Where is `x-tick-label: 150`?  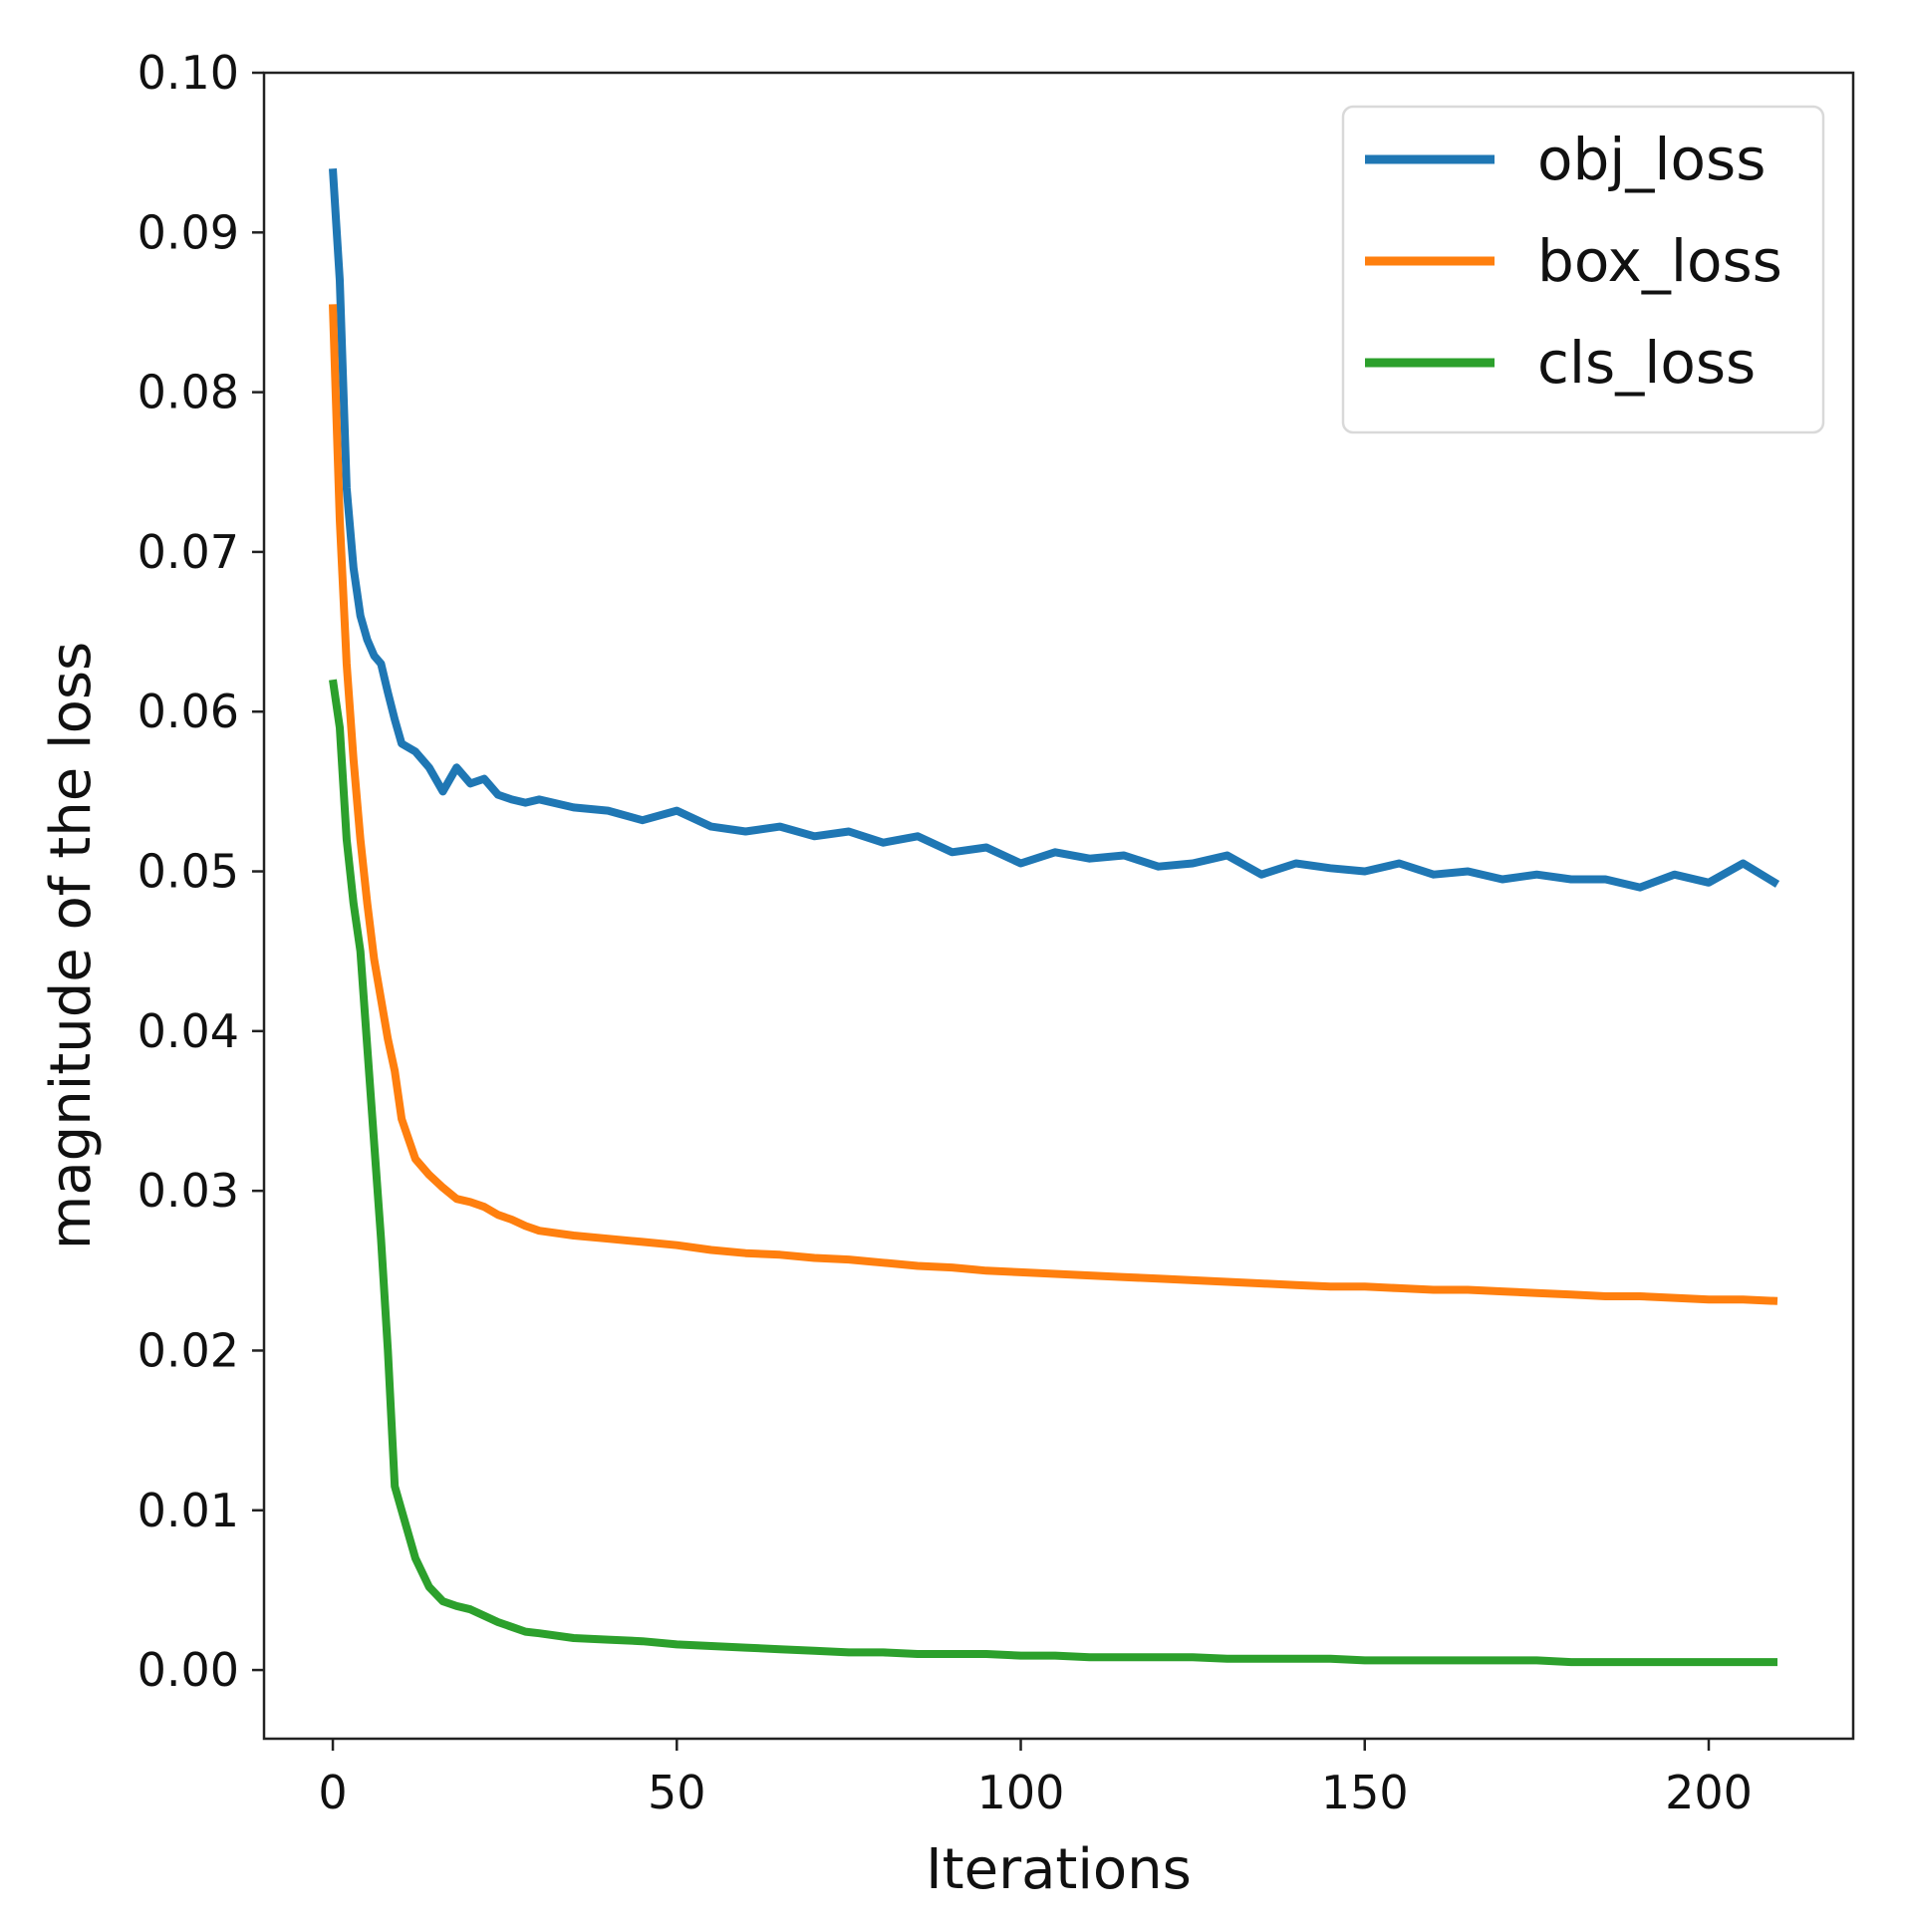 x-tick-label: 150 is located at coordinates (1365, 1792).